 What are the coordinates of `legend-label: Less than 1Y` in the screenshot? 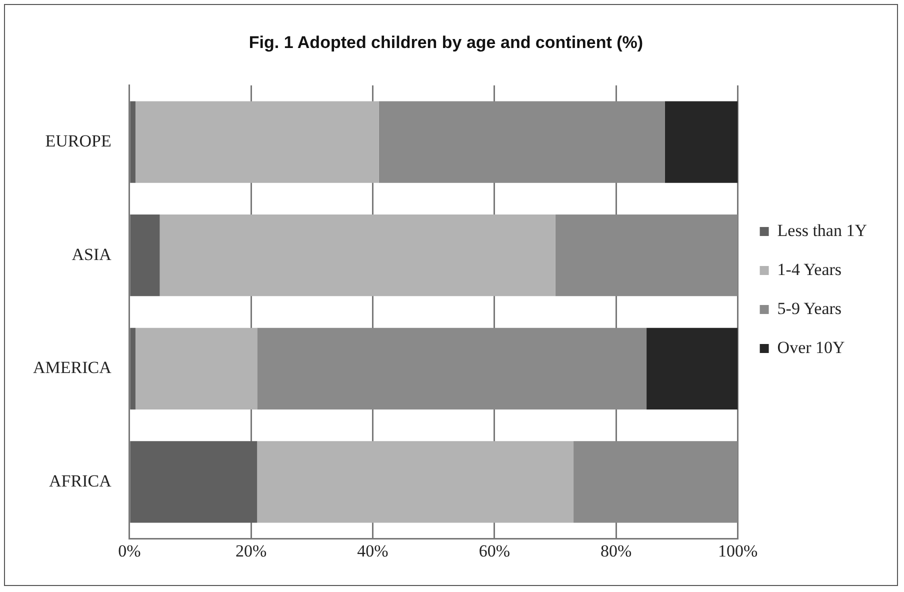 It's located at (822, 230).